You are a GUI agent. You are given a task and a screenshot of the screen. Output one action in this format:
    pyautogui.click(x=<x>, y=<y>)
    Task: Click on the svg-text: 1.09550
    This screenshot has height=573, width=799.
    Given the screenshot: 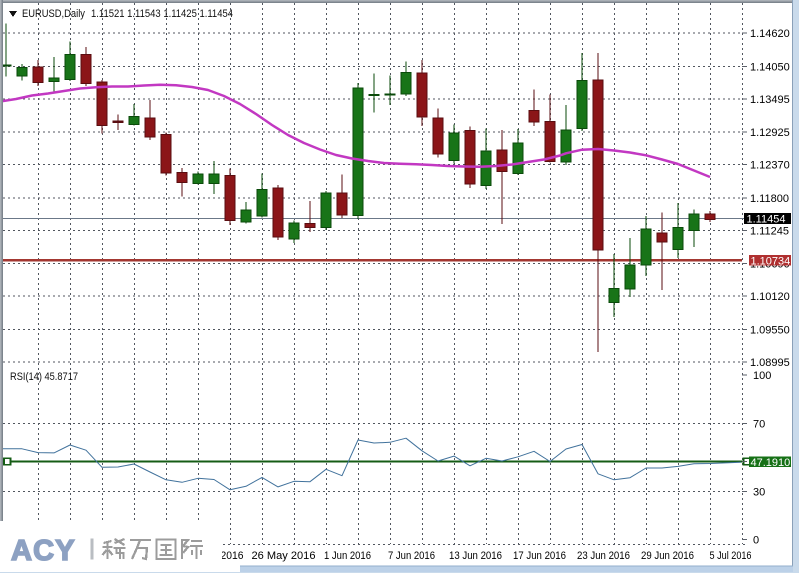 What is the action you would take?
    pyautogui.click(x=770, y=331)
    